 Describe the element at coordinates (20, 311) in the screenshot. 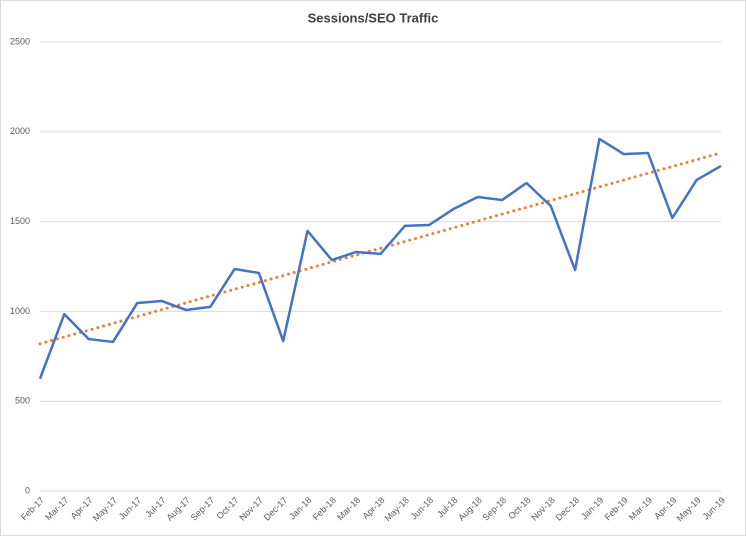

I see `y-tick-label: 1000` at that location.